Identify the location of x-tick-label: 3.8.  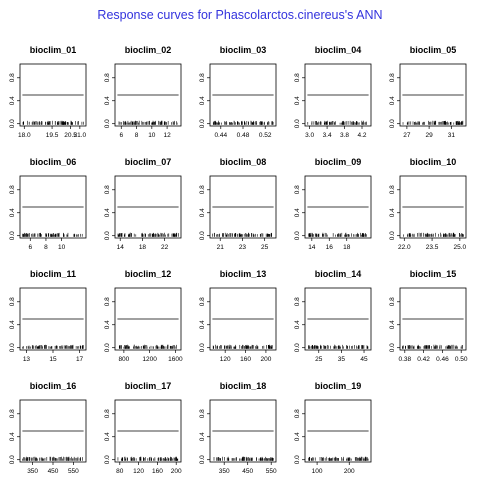
(344, 135).